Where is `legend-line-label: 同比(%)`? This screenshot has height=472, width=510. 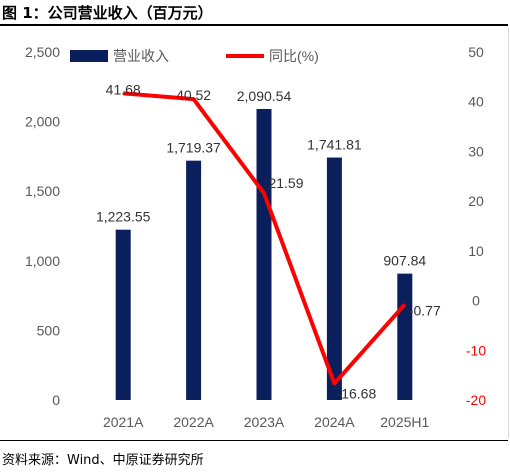 legend-line-label: 同比(%) is located at coordinates (294, 56).